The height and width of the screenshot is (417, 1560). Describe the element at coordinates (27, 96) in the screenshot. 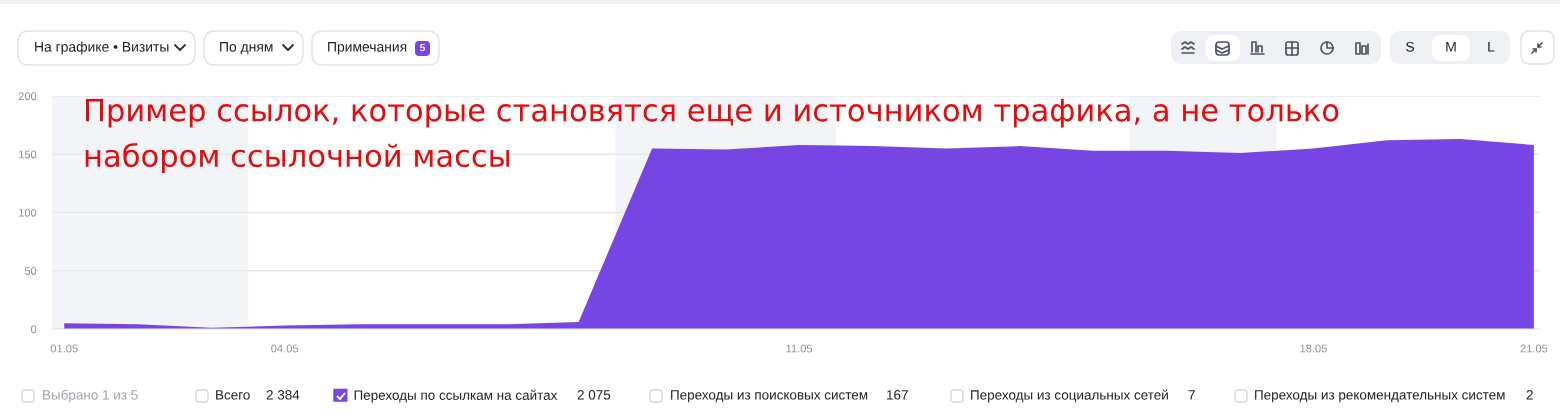

I see `y-tick-label: 200` at that location.